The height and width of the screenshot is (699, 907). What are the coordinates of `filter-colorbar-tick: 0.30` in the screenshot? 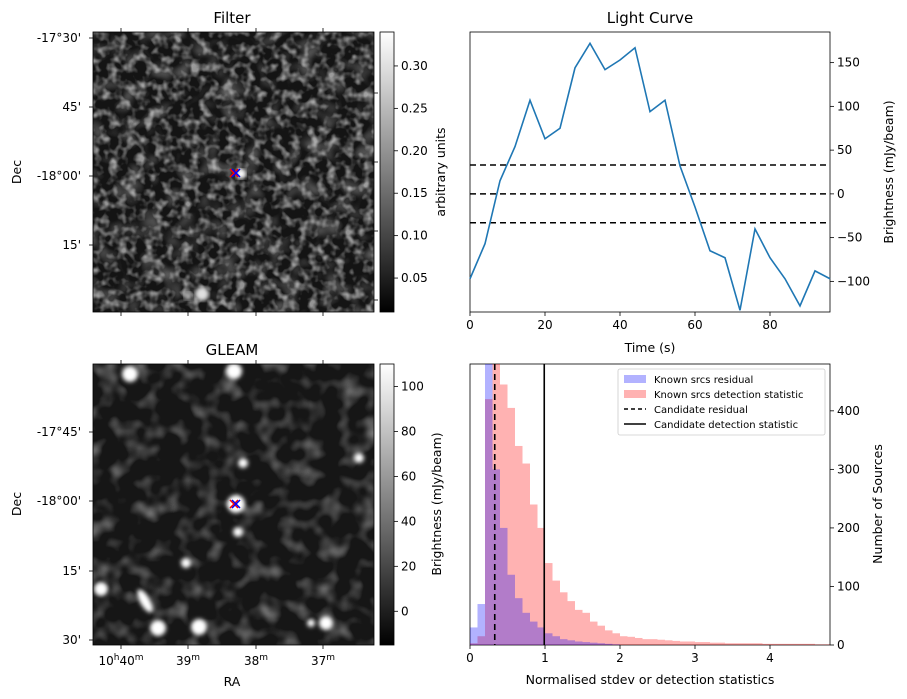 It's located at (414, 66).